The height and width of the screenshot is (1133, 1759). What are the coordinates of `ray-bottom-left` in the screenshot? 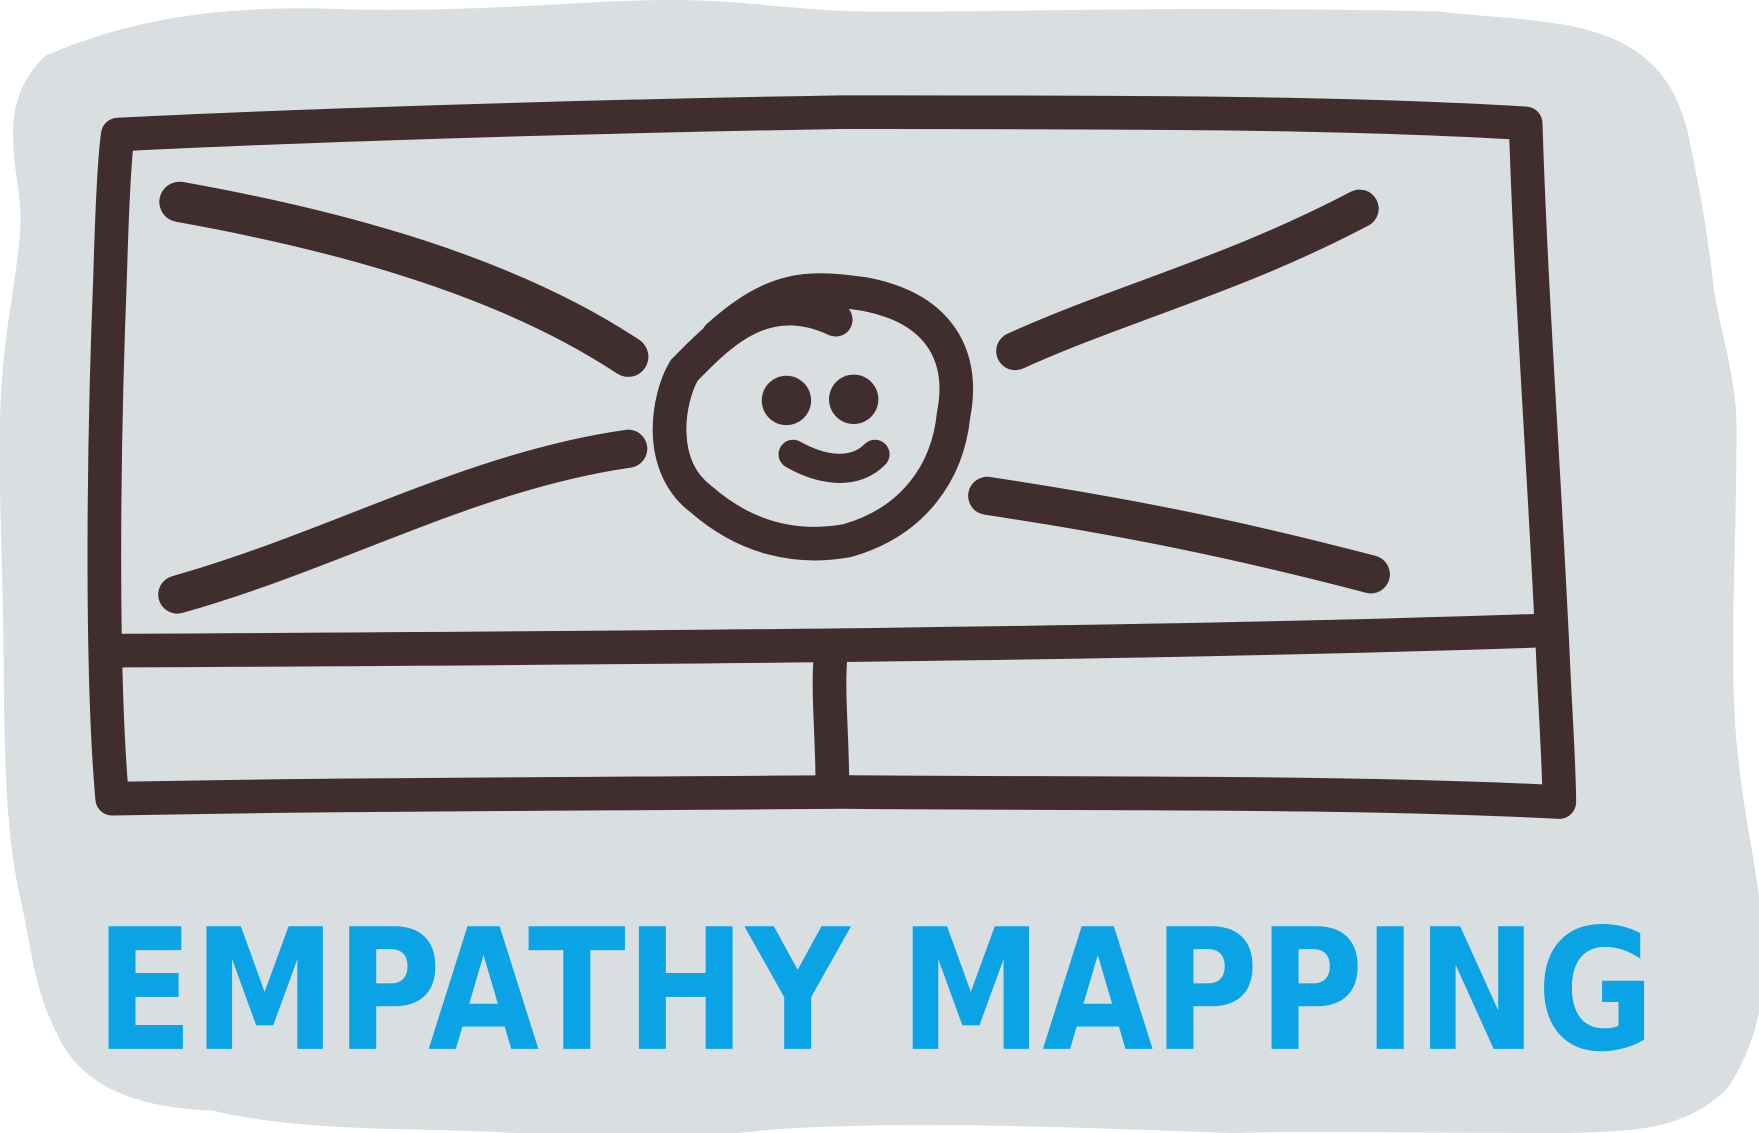 It's located at (403, 521).